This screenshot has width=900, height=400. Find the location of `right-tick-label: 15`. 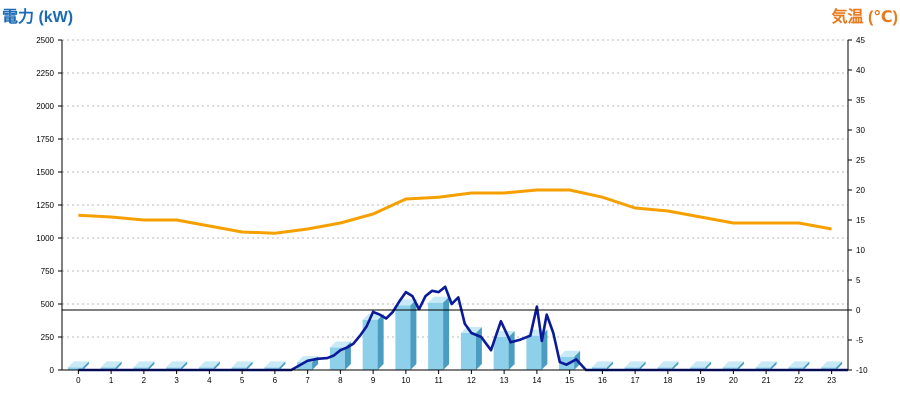

right-tick-label: 15 is located at coordinates (860, 220).